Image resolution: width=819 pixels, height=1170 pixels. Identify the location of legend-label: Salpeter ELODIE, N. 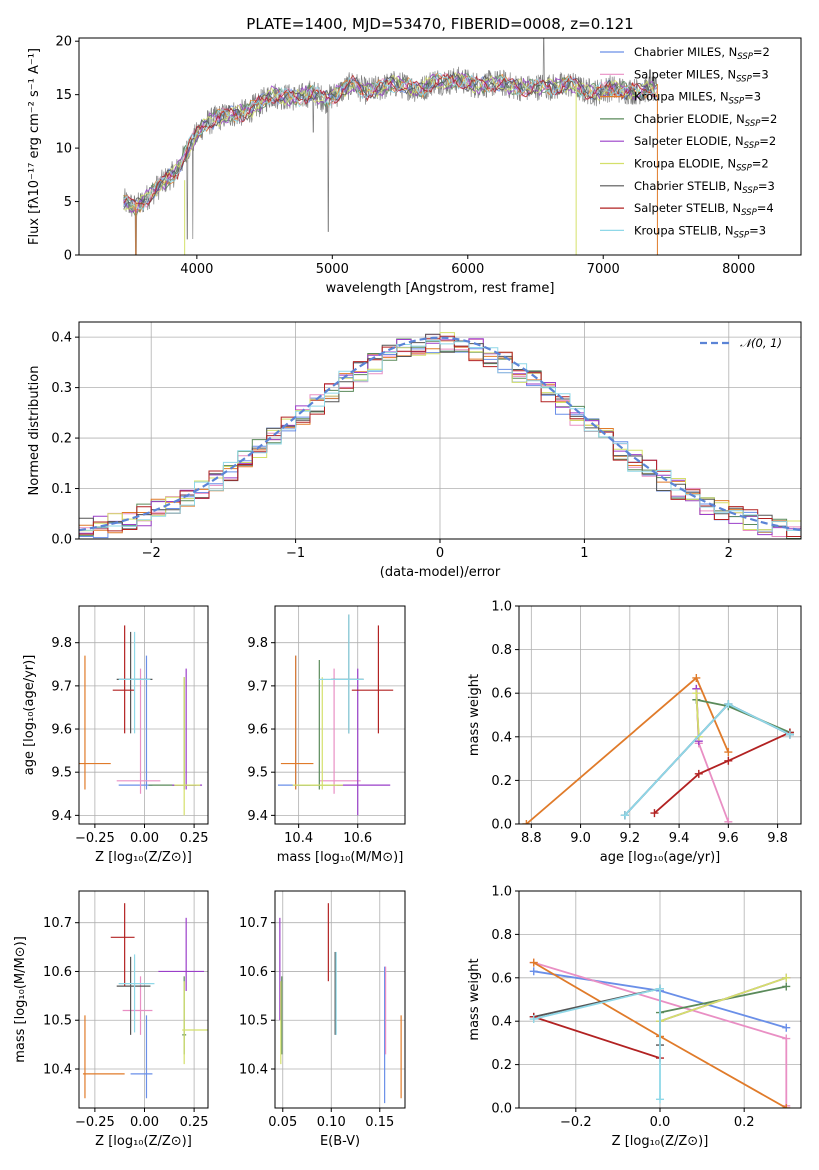
(689, 141).